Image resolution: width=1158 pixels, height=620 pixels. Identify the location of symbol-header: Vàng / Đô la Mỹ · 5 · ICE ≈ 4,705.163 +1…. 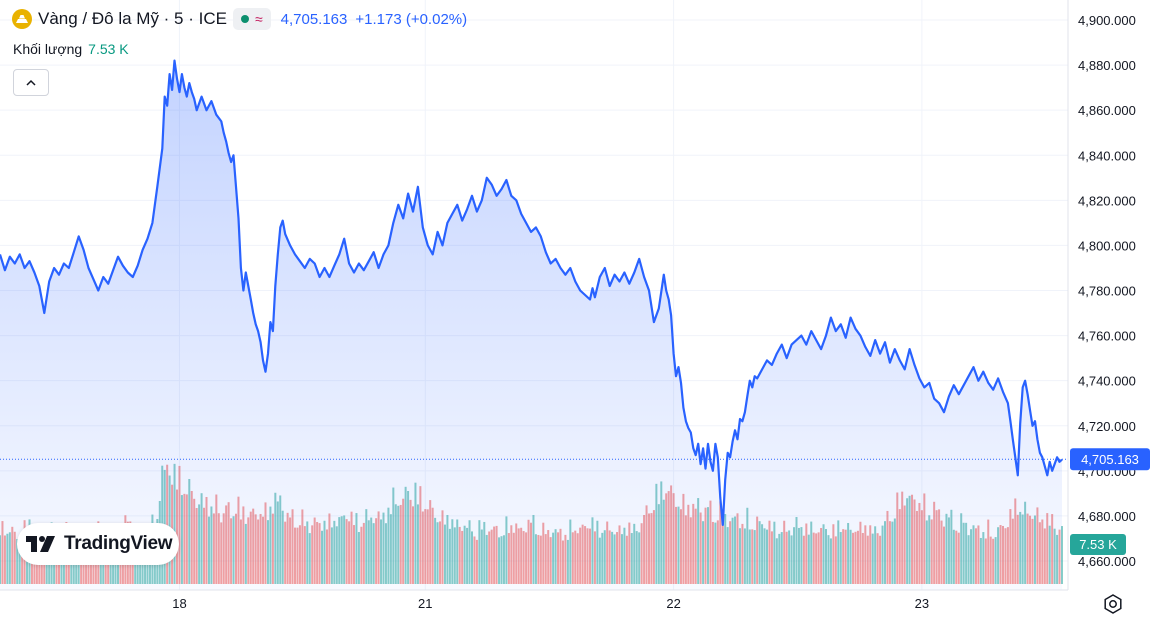
(239, 19).